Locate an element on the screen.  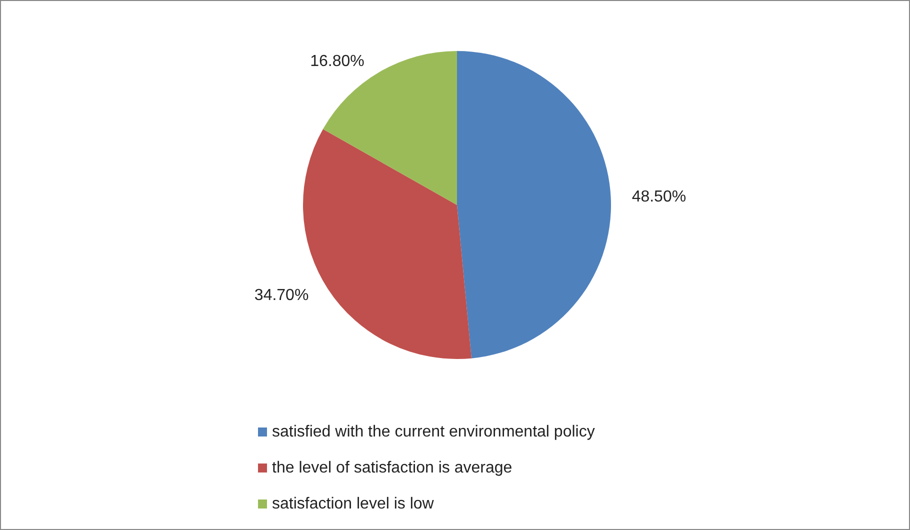
legend-label: satisfaction level is low is located at coordinates (353, 504).